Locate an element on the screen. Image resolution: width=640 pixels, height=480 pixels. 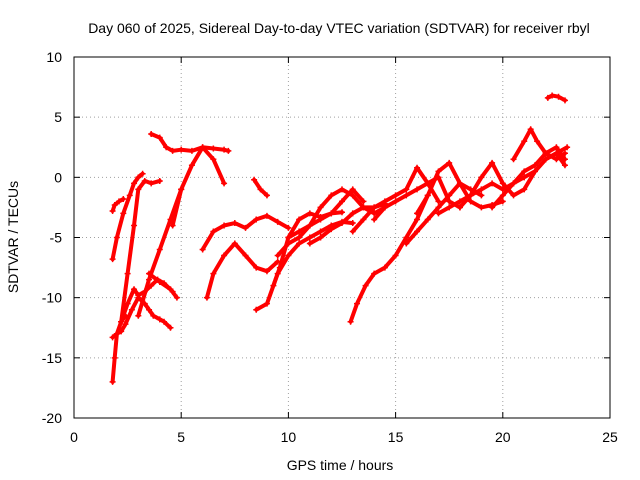
y-tick-label: 10 is located at coordinates (54, 57).